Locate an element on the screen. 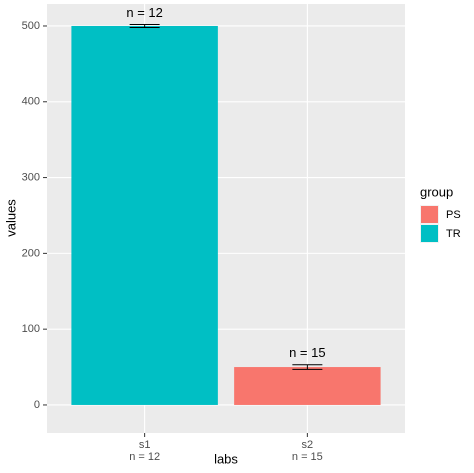 This screenshot has height=473, width=474. x-tick-label: s2 is located at coordinates (308, 445).